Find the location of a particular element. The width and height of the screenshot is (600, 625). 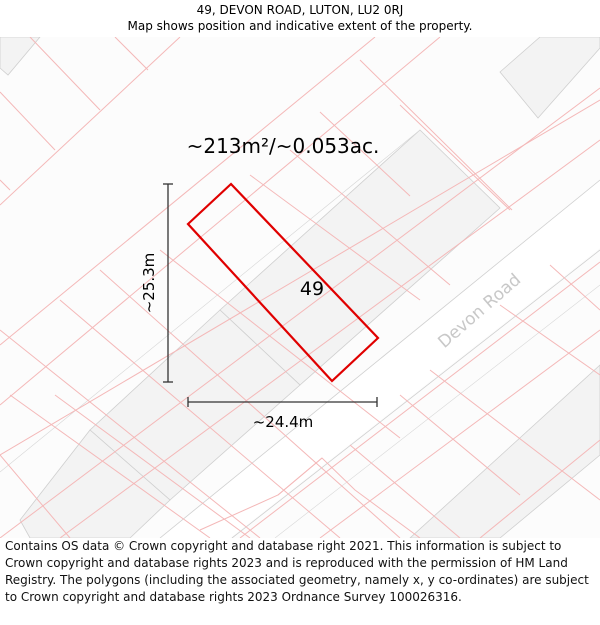

width-measure-bar is located at coordinates (282, 402).